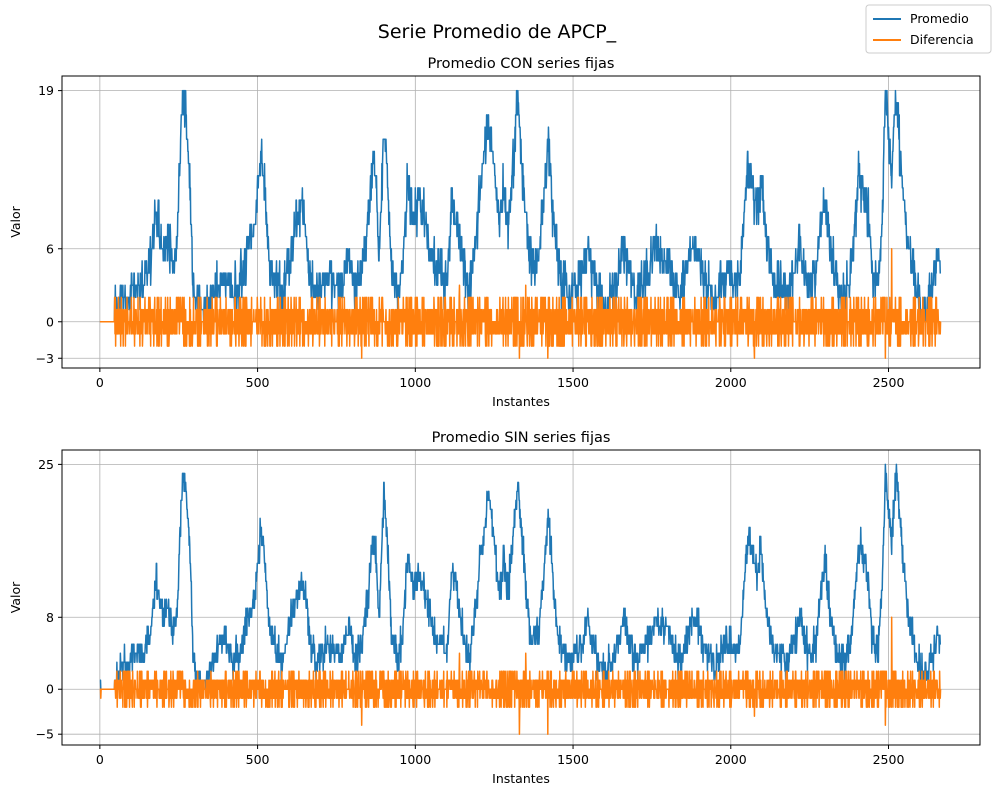 This screenshot has width=998, height=798. What do you see at coordinates (928, 29) in the screenshot?
I see `legend: Promedio Diferencia` at bounding box center [928, 29].